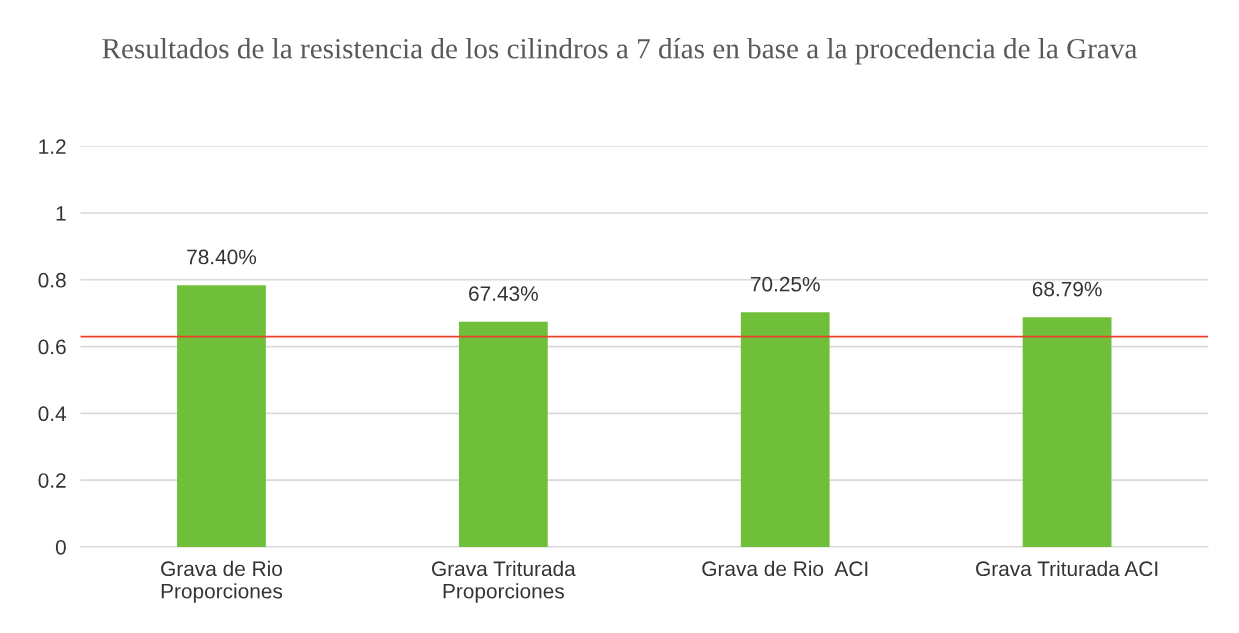  What do you see at coordinates (504, 581) in the screenshot?
I see `x-tick-label: Grava Triturada Proporciones` at bounding box center [504, 581].